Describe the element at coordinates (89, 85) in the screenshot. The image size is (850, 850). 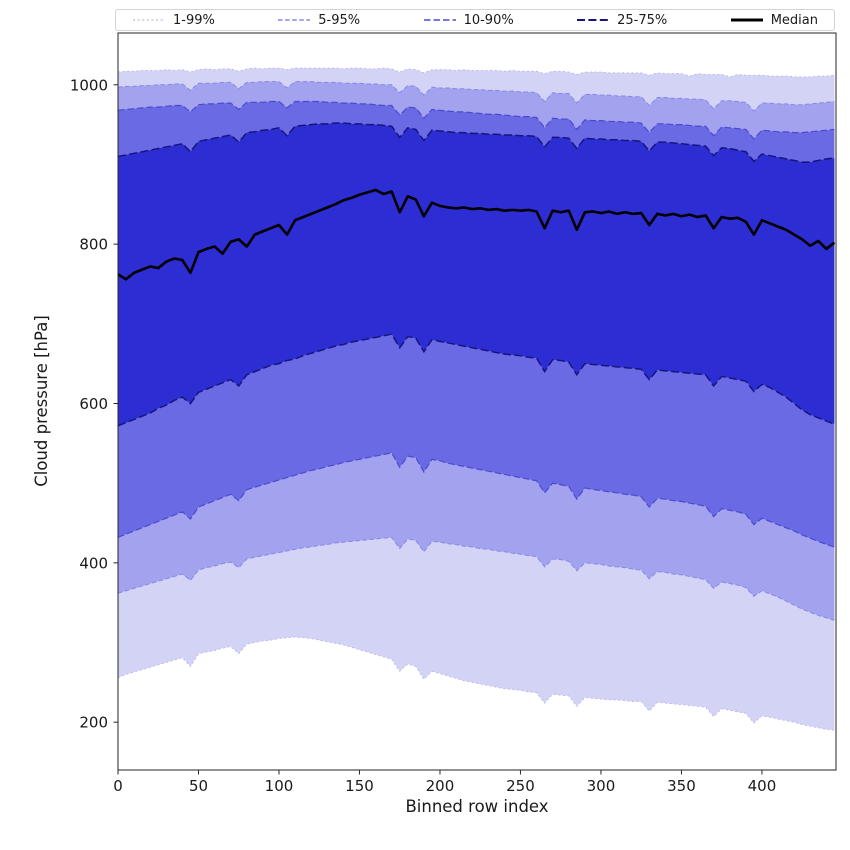
I see `y-tick-label: 1000` at that location.